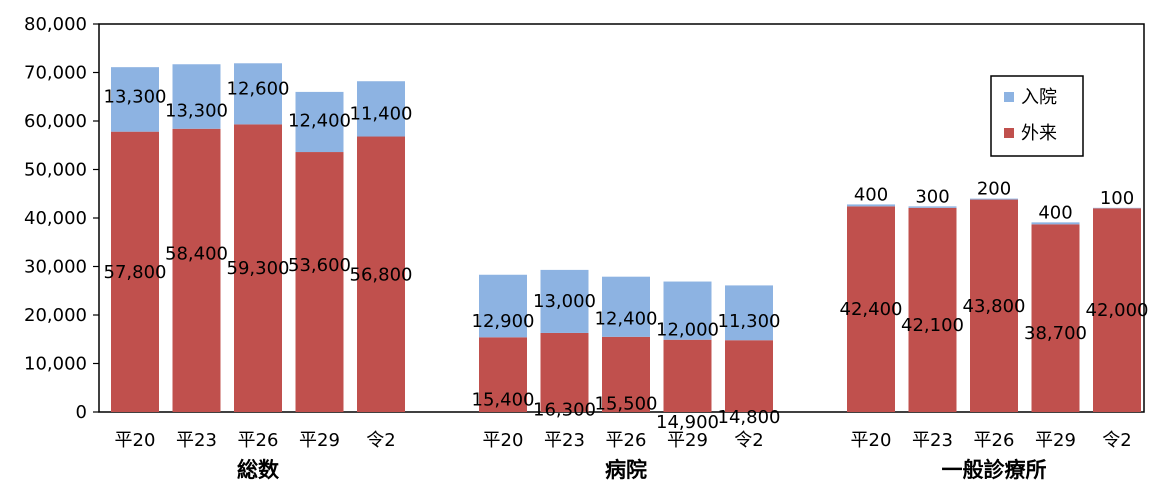 The width and height of the screenshot is (1152, 490). Describe the element at coordinates (55, 121) in the screenshot. I see `y-tick-label: 60,000` at that location.